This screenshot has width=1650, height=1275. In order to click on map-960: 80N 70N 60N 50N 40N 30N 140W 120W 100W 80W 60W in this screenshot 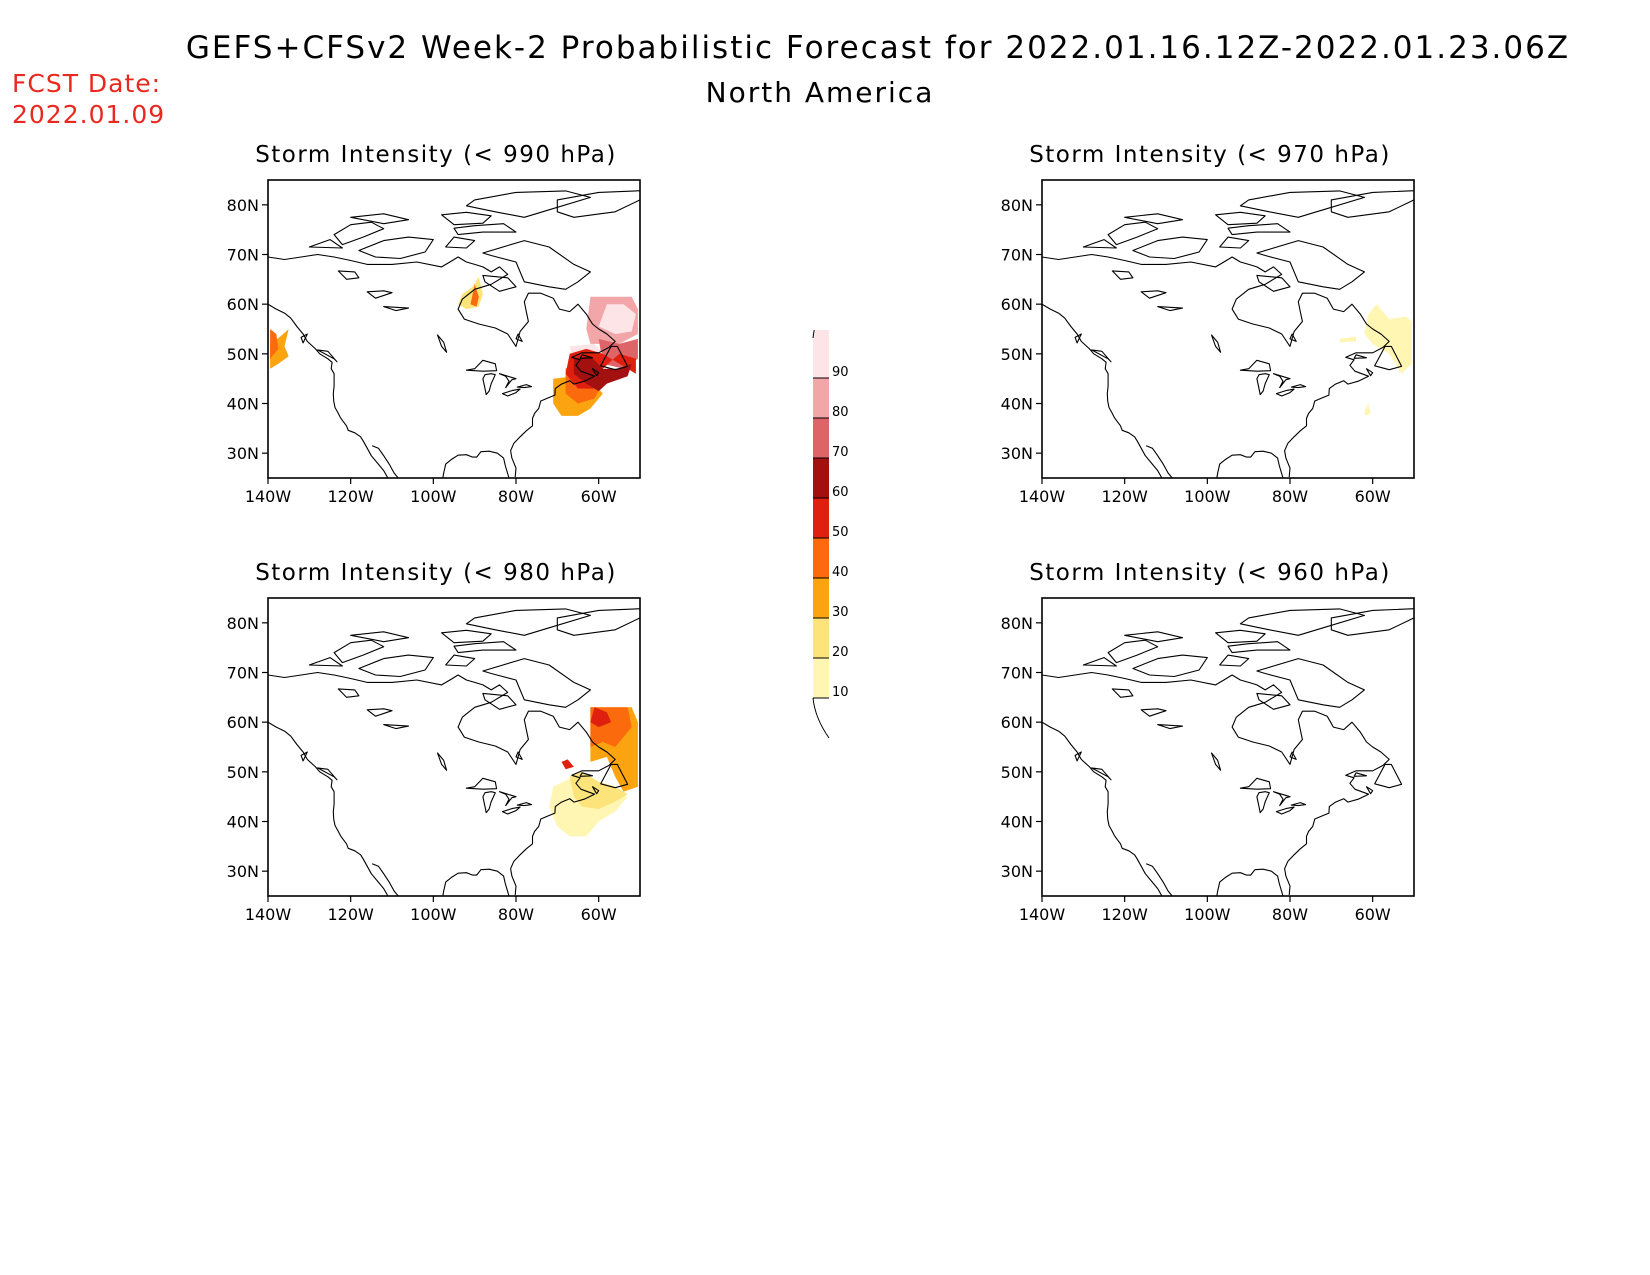, I will do `click(1208, 760)`.